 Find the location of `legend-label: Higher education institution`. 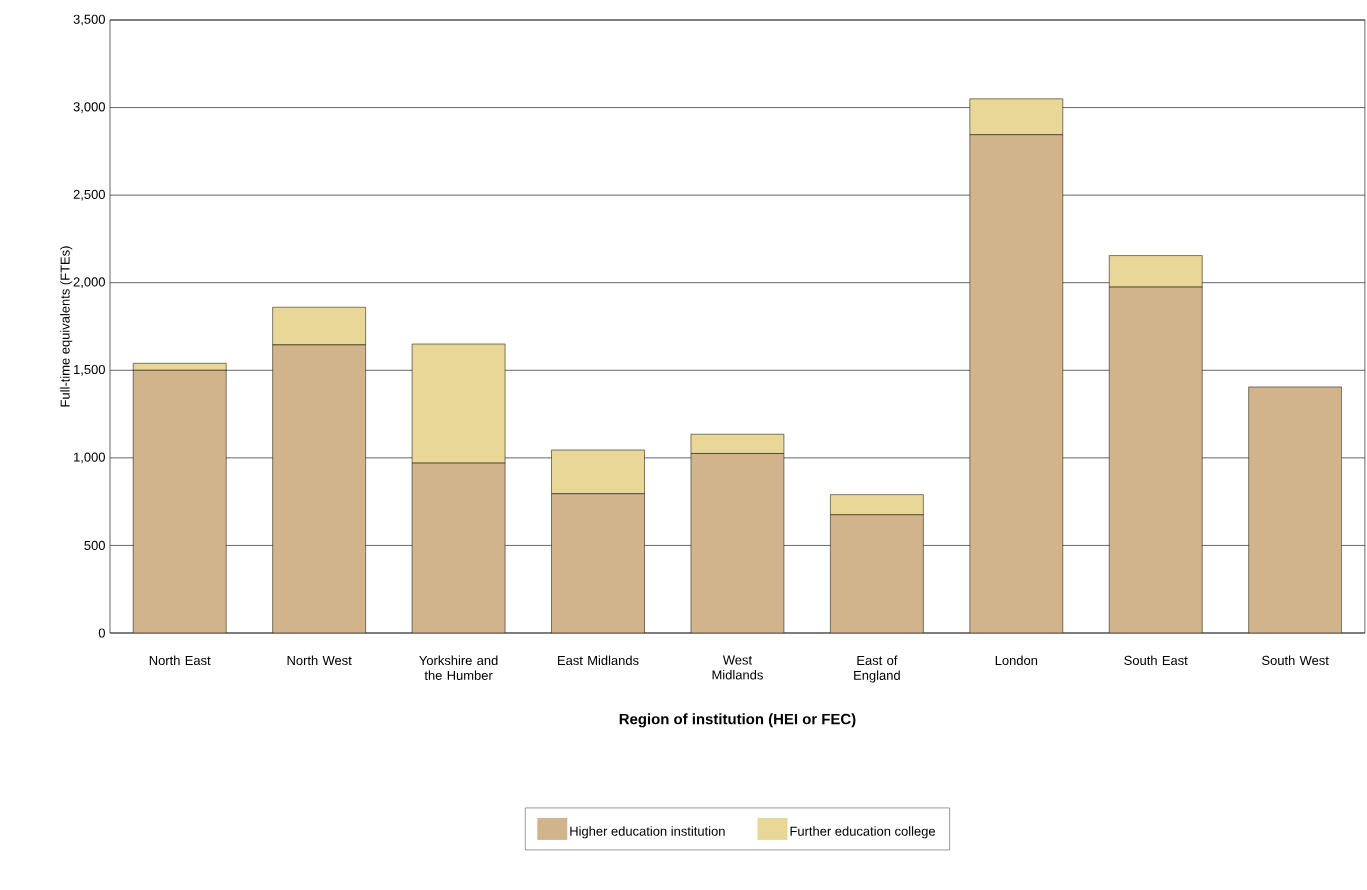

legend-label: Higher education institution is located at coordinates (647, 832).